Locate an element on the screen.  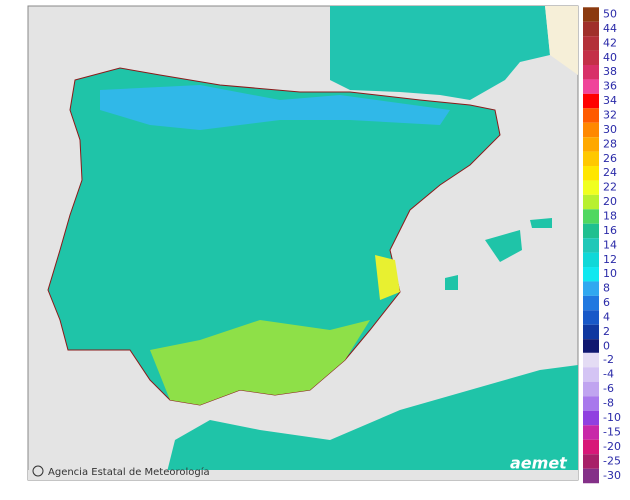
legend-label: 42 is located at coordinates (610, 42).